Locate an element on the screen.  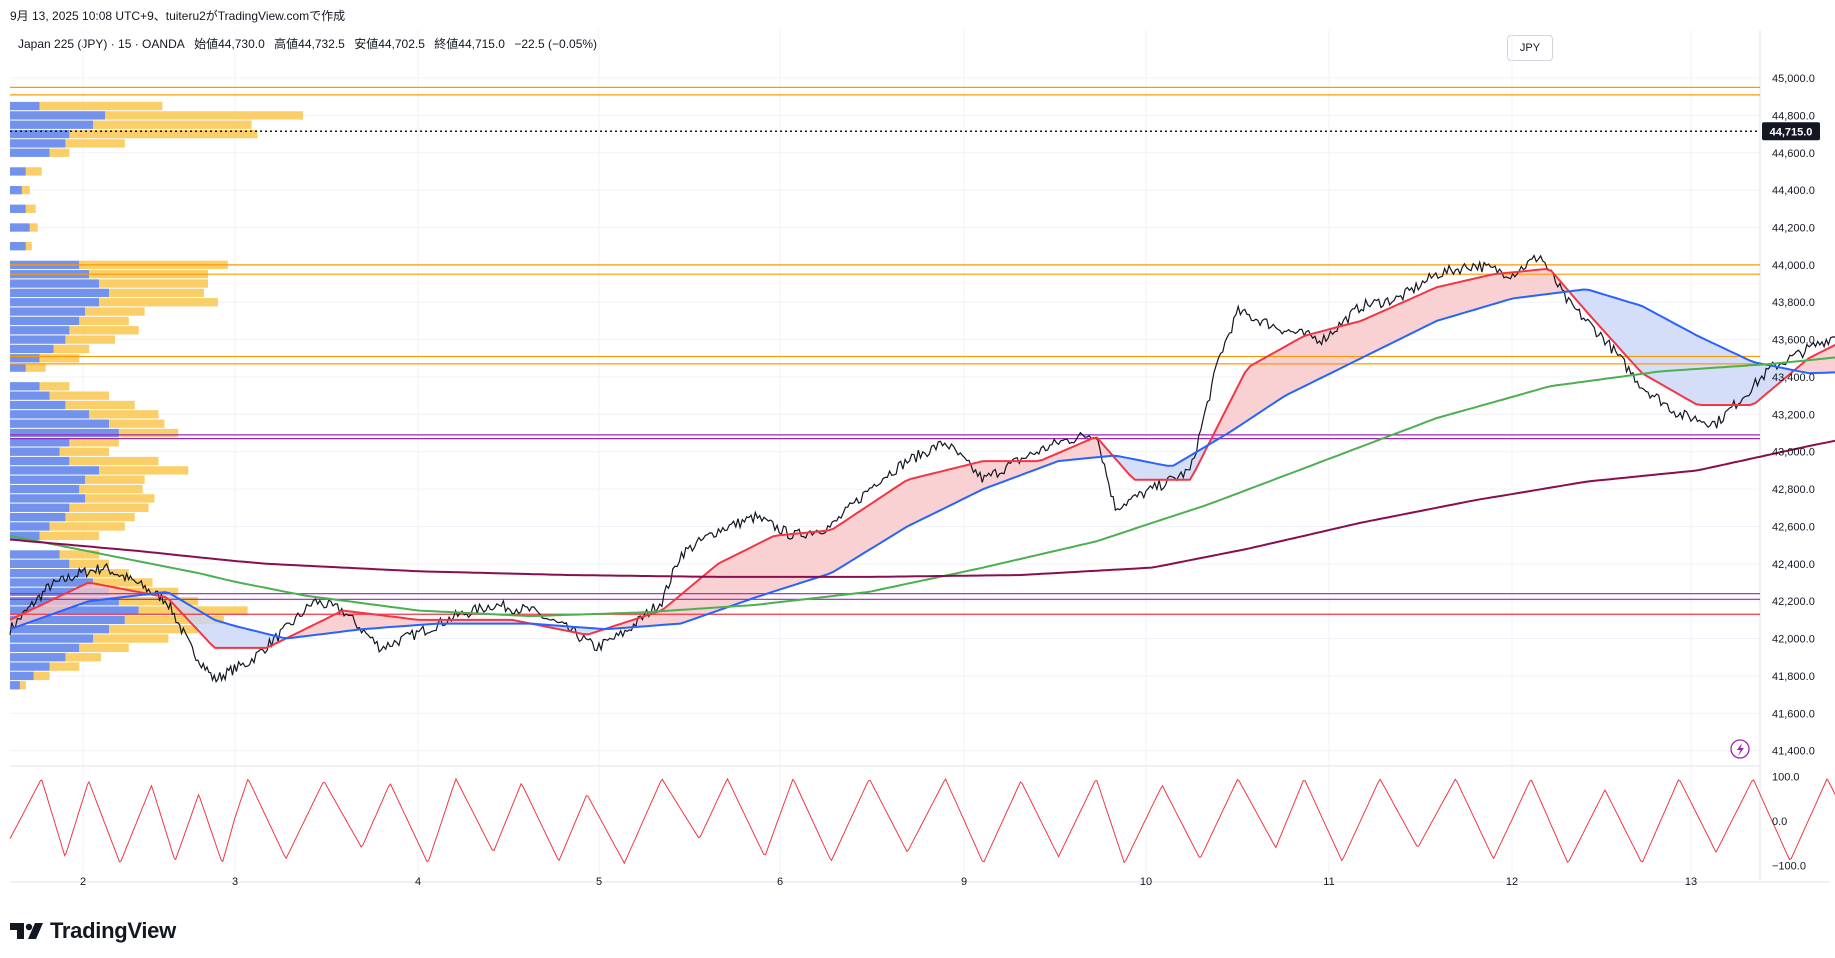
current-price-label: 44,715.0 is located at coordinates (1791, 132).